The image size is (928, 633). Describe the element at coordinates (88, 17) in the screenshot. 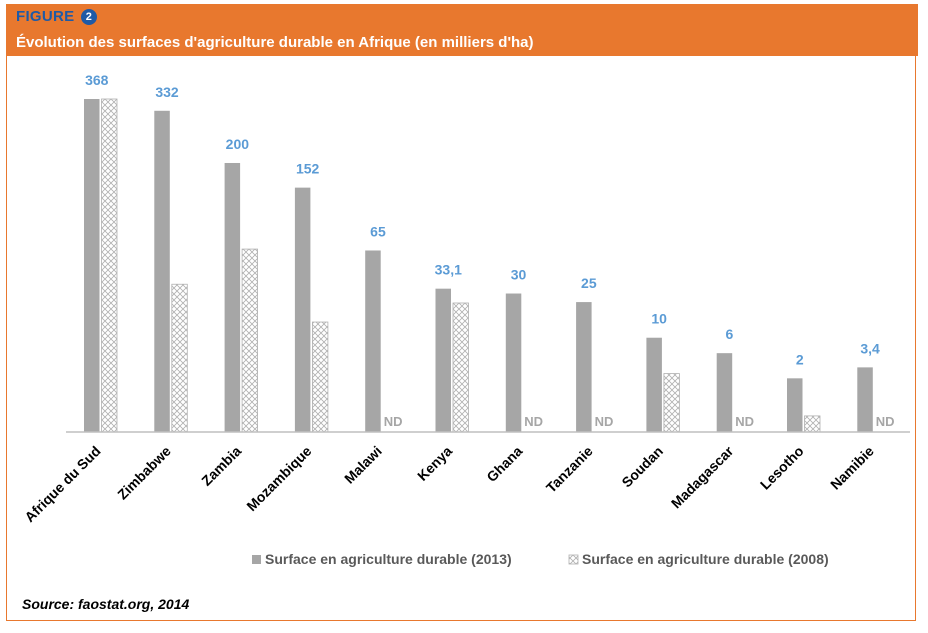

I see `figure-number-badge: 2` at that location.